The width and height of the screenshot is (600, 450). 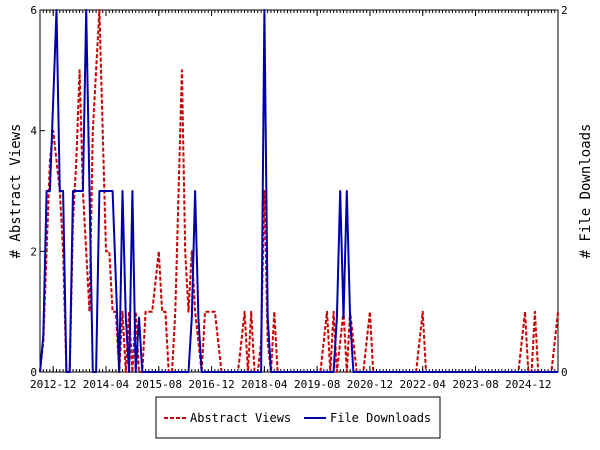 What do you see at coordinates (475, 384) in the screenshot?
I see `x-tick-label: 2023-08` at bounding box center [475, 384].